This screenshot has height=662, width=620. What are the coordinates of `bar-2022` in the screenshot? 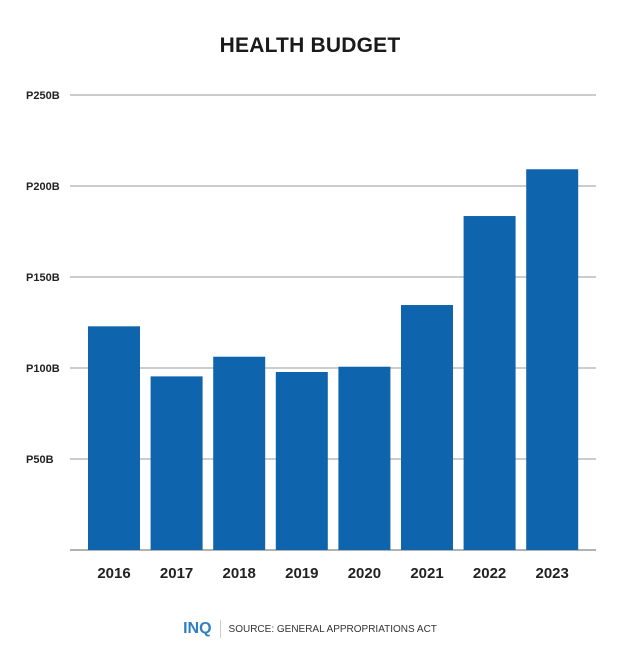 It's located at (489, 383).